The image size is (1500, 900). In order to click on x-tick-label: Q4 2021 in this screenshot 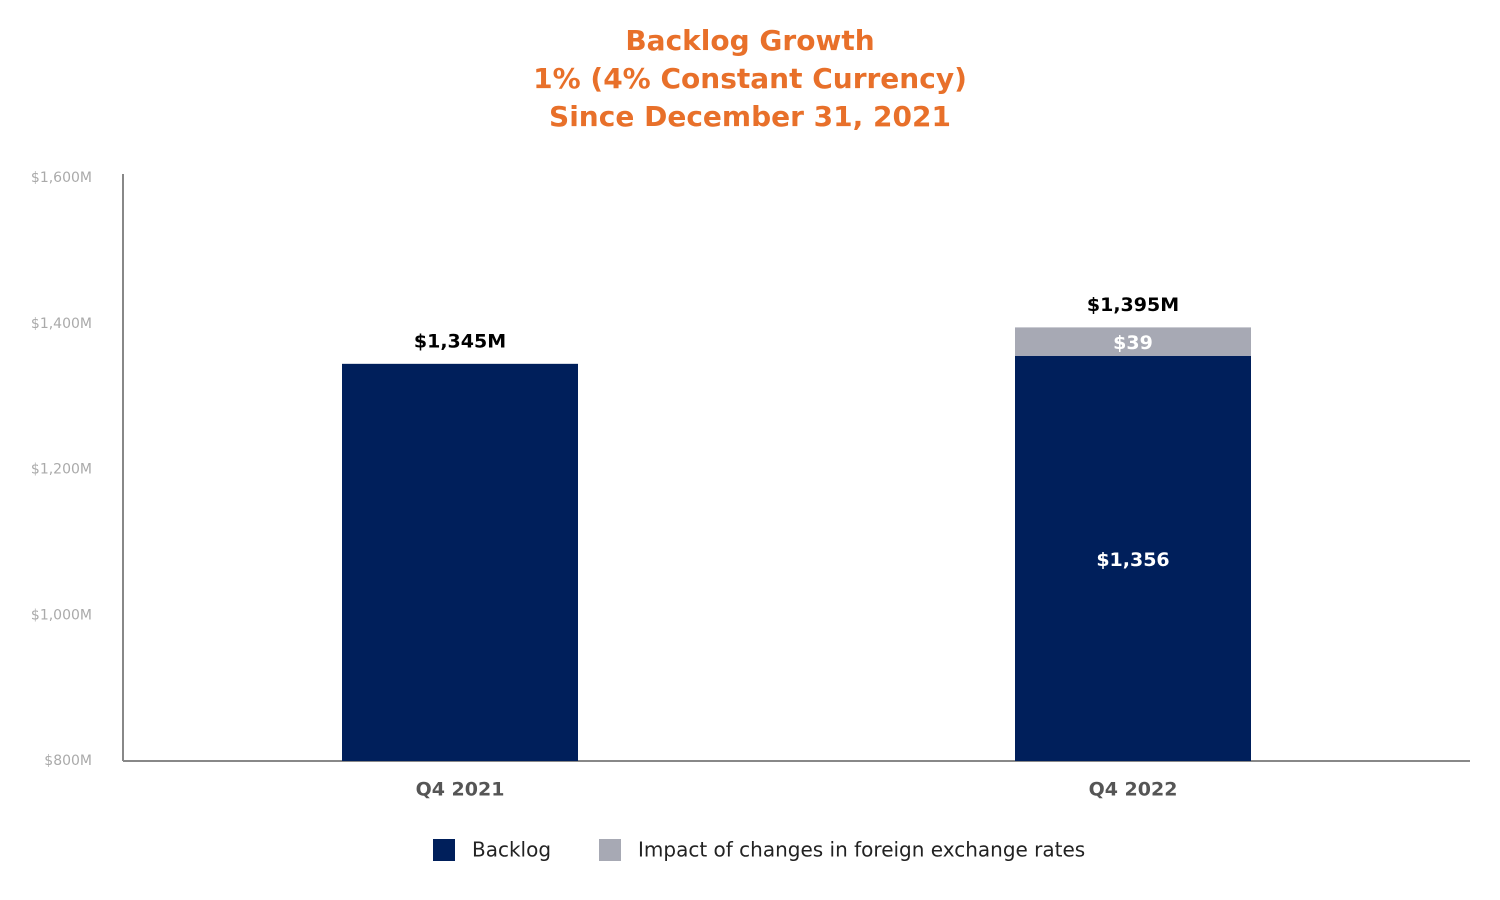, I will do `click(460, 790)`.